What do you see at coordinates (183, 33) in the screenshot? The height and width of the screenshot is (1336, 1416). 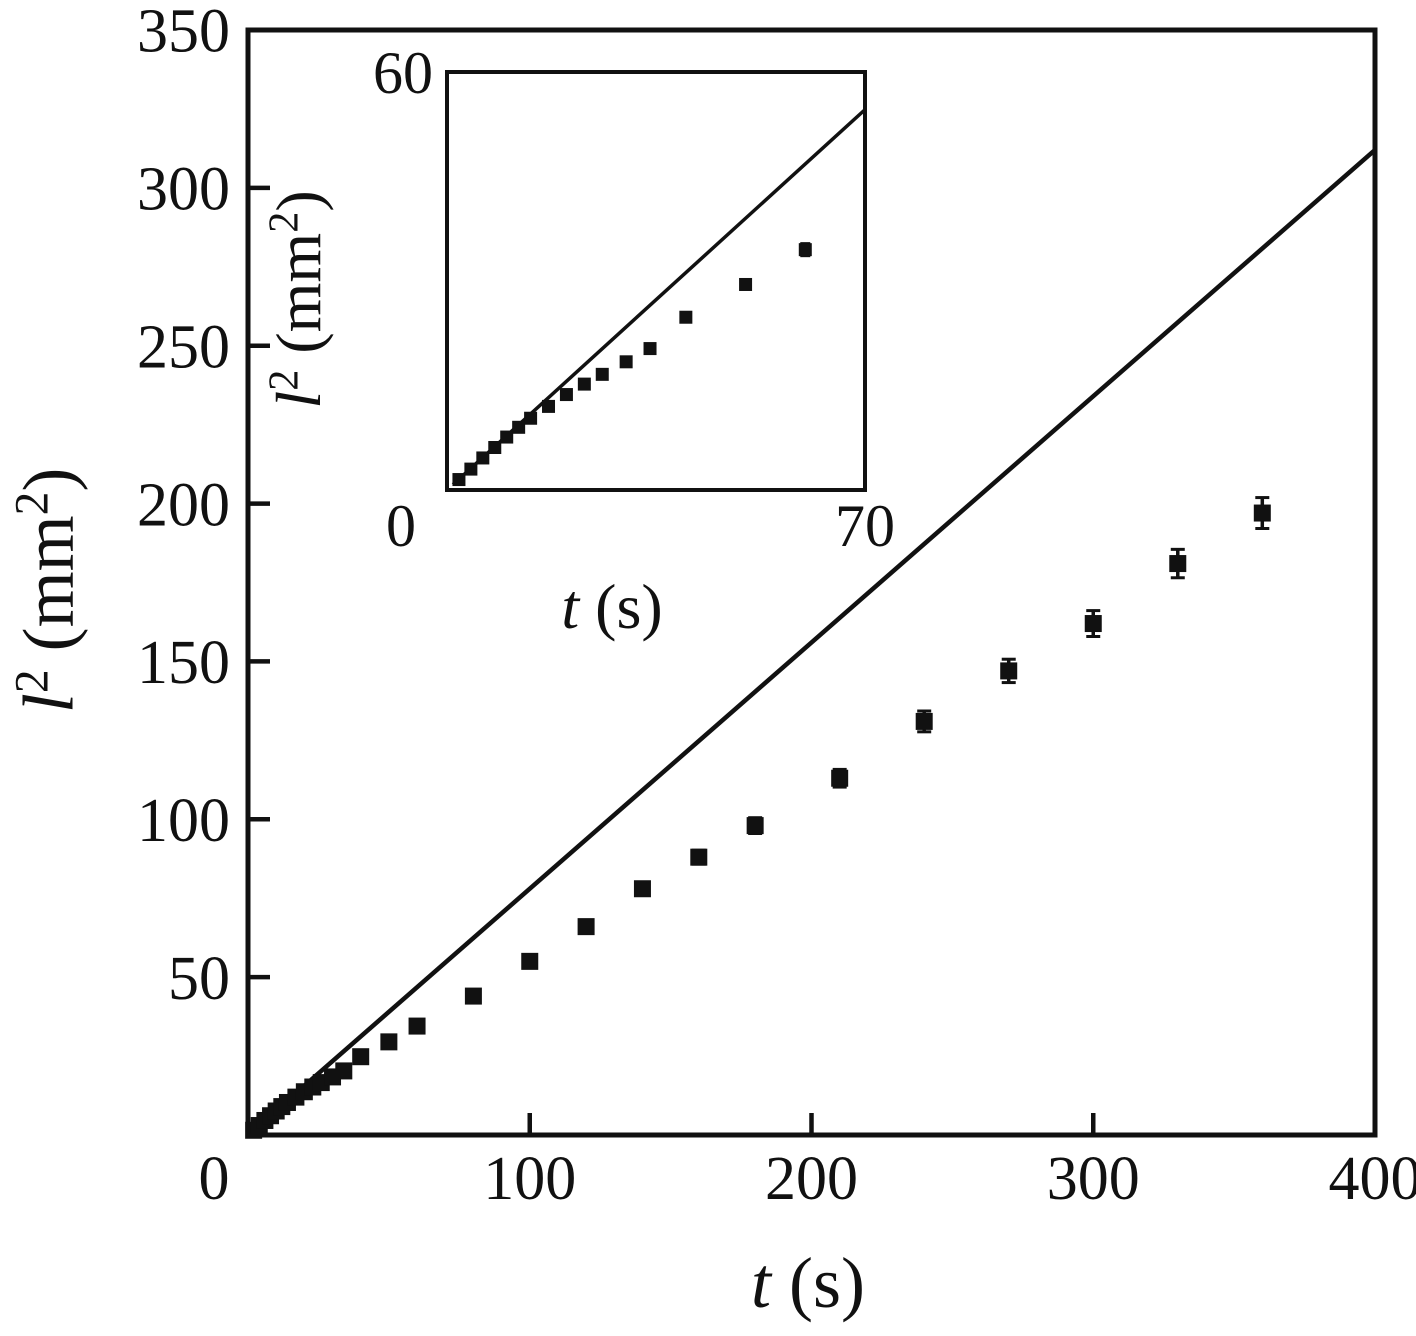 I see `main-y-tick-label: 350` at bounding box center [183, 33].